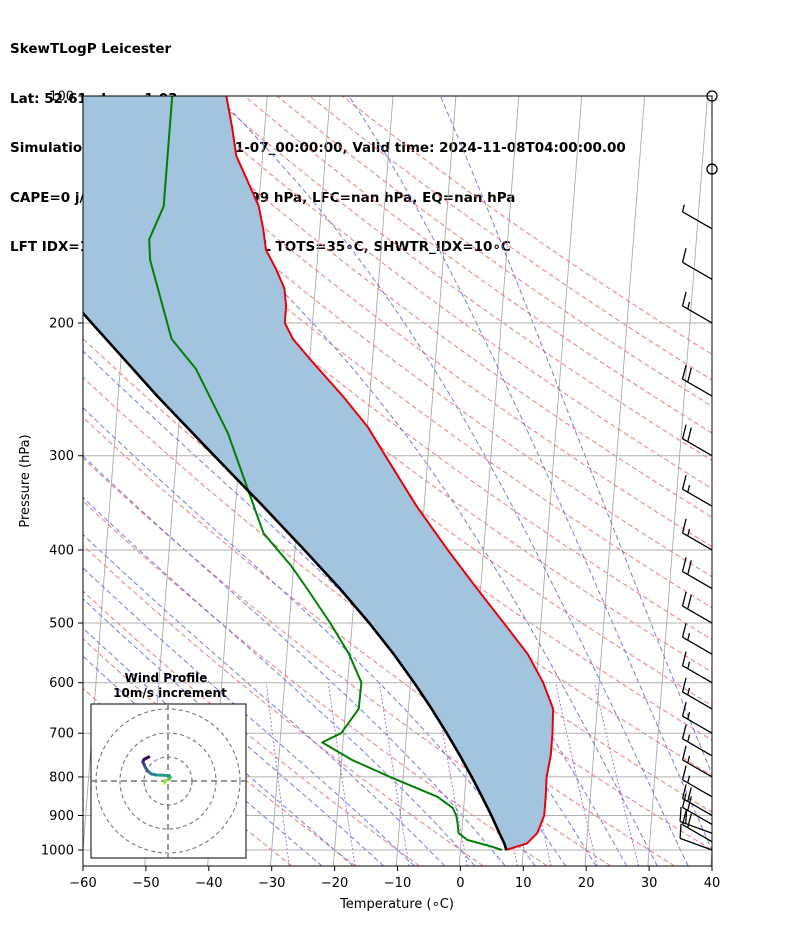 Image resolution: width=794 pixels, height=937 pixels. I want to click on hodograph-title: Wind Profile, so click(166, 678).